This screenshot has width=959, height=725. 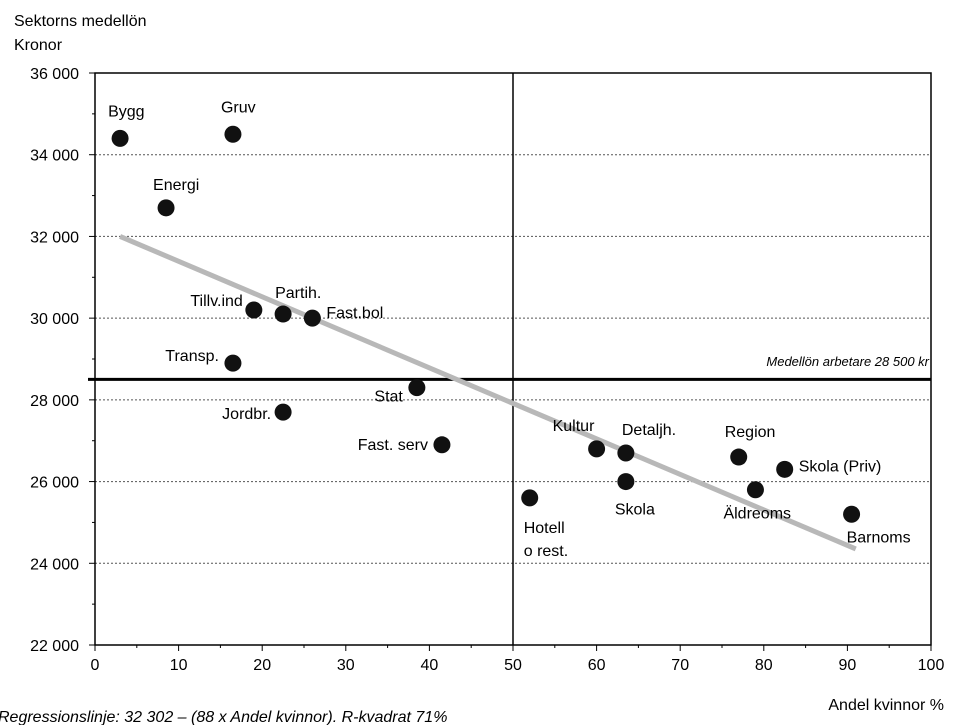 I want to click on y-tick-label: 28 000, so click(x=54, y=401).